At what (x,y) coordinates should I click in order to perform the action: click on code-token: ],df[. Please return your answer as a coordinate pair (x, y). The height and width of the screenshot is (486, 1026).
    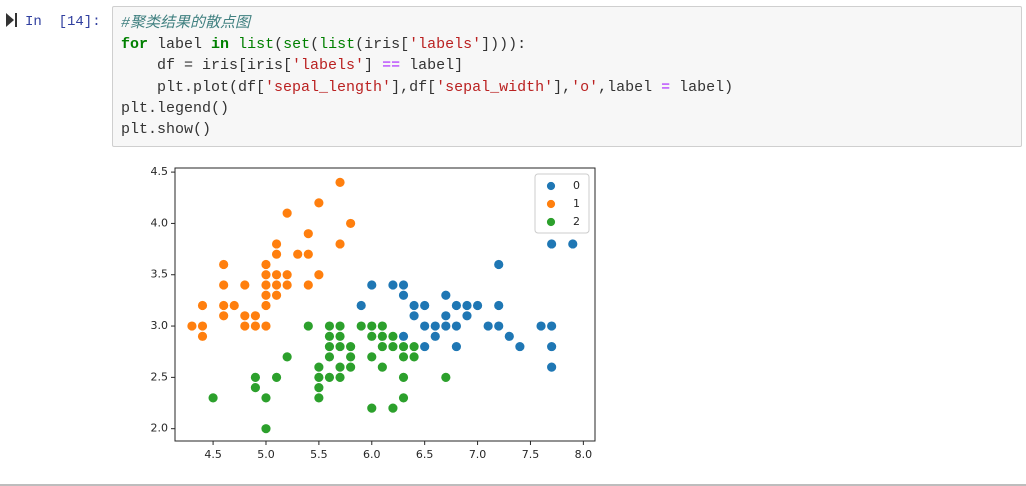
    Looking at the image, I should click on (414, 87).